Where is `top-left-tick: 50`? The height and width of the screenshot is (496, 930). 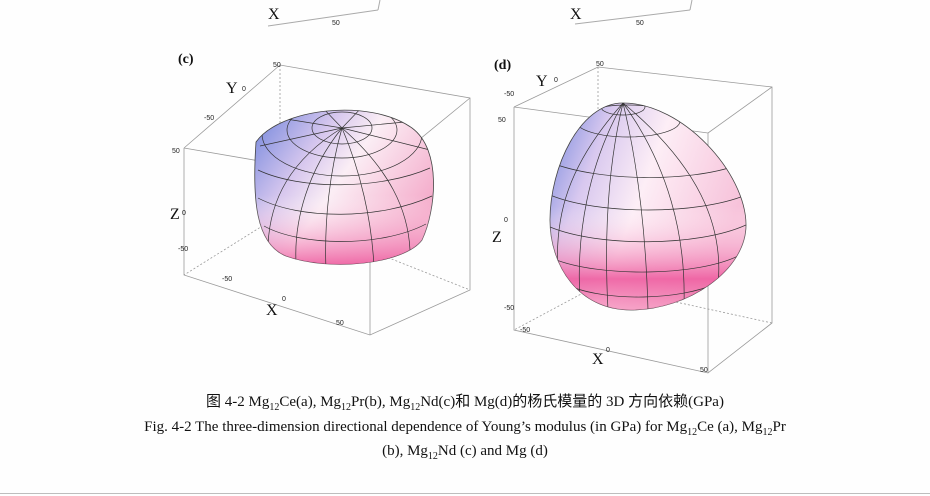 top-left-tick: 50 is located at coordinates (336, 23).